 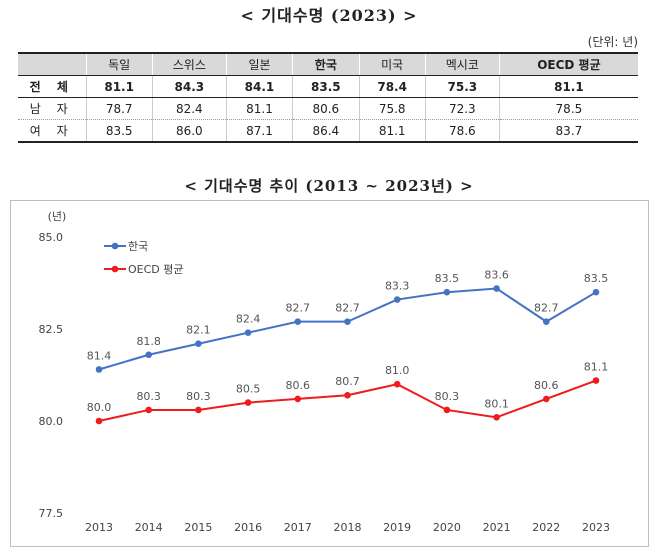 I want to click on data-label: 82.1, so click(x=198, y=330).